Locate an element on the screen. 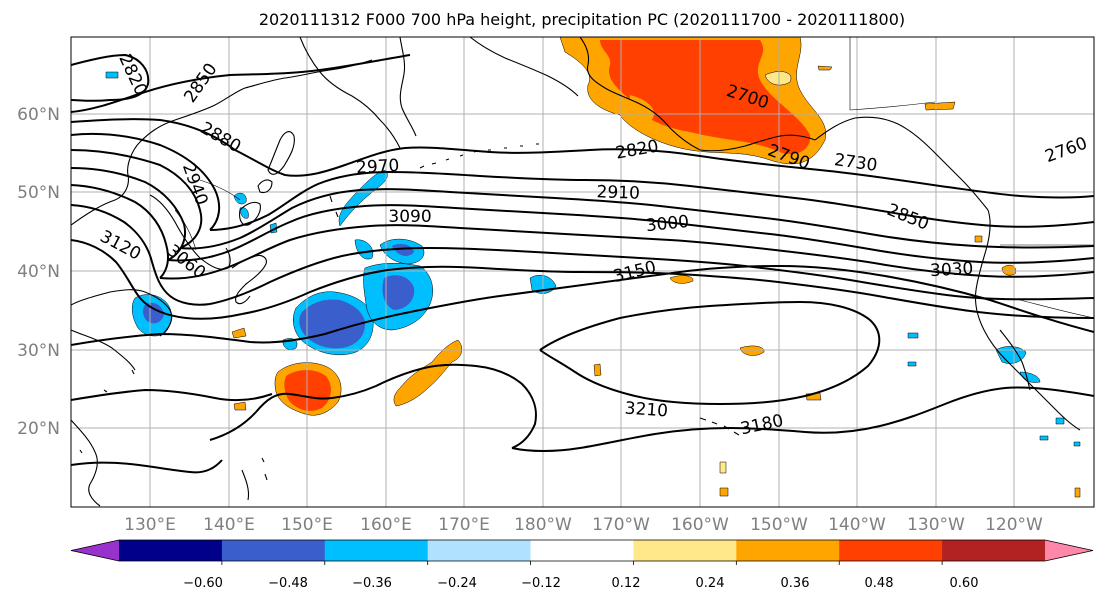 The image size is (1105, 601). lon-label: 120°W is located at coordinates (1014, 525).